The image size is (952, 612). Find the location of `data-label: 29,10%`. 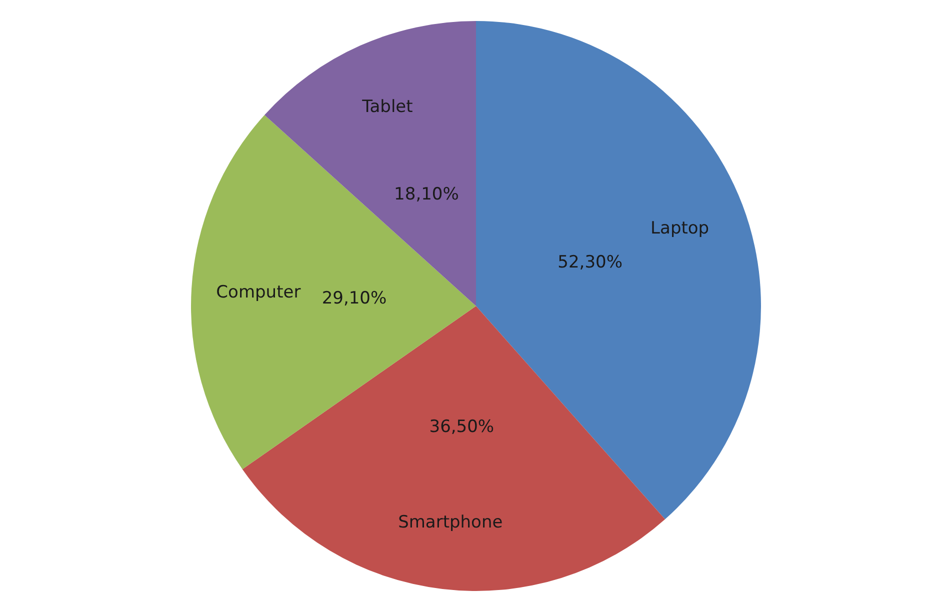

data-label: 29,10% is located at coordinates (354, 298).